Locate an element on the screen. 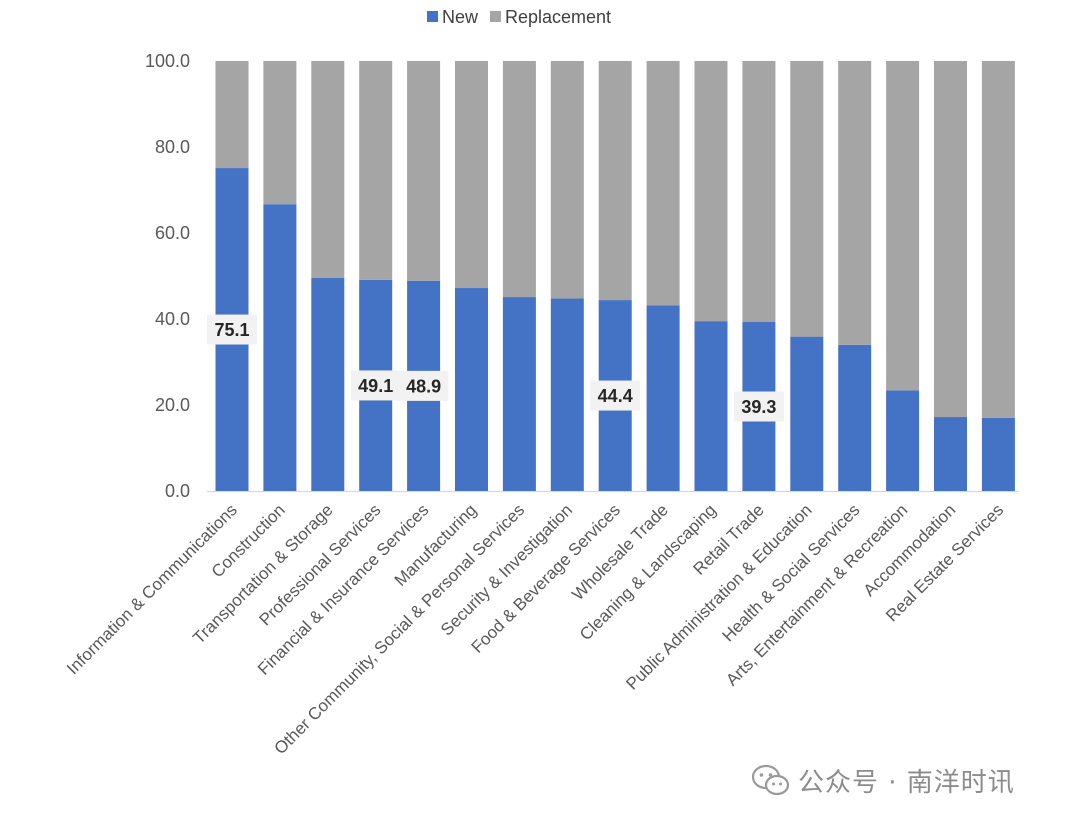  data-label-text: 39.3 is located at coordinates (758, 407).